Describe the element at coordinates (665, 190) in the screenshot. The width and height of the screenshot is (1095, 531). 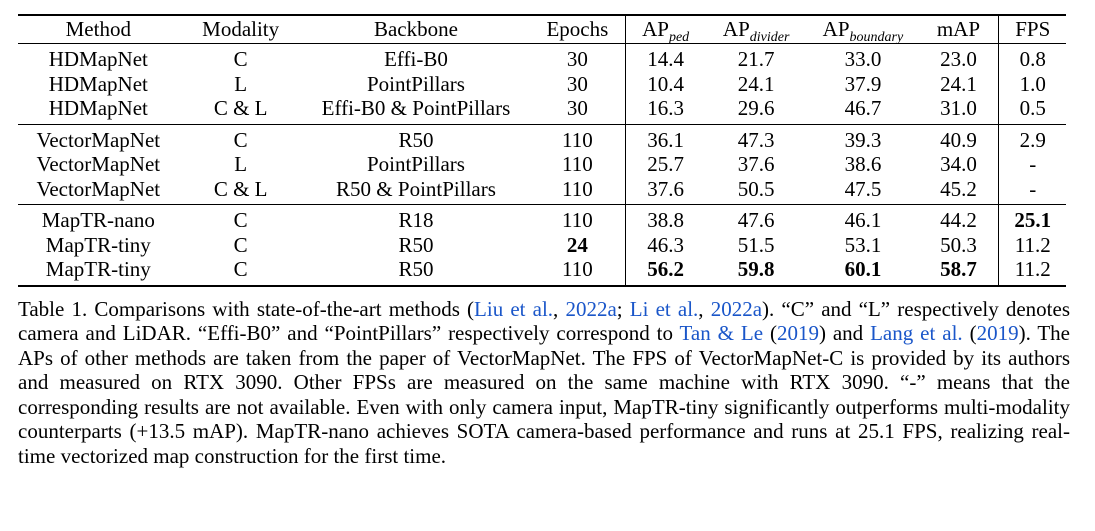
I see `cell-ap-ped: 37.6` at that location.